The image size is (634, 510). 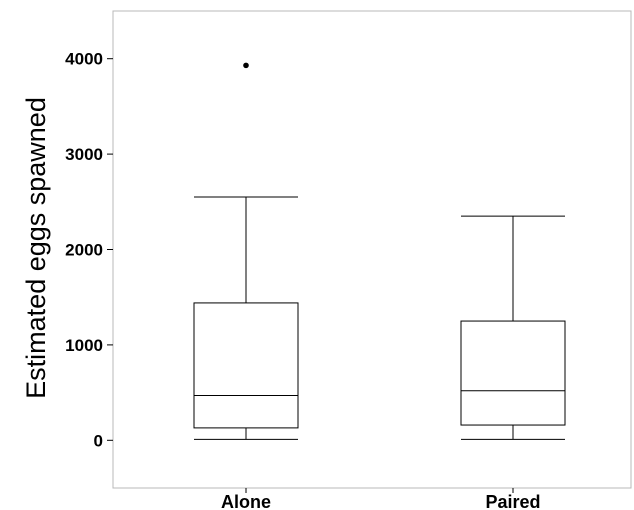 What do you see at coordinates (246, 365) in the screenshot?
I see `iqr-box-alone` at bounding box center [246, 365].